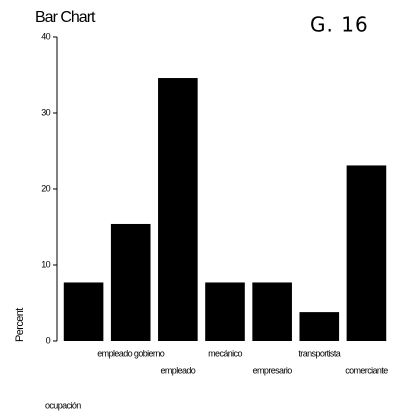 This screenshot has width=404, height=420. What do you see at coordinates (366, 370) in the screenshot?
I see `x-tick-label: comerciante` at bounding box center [366, 370].